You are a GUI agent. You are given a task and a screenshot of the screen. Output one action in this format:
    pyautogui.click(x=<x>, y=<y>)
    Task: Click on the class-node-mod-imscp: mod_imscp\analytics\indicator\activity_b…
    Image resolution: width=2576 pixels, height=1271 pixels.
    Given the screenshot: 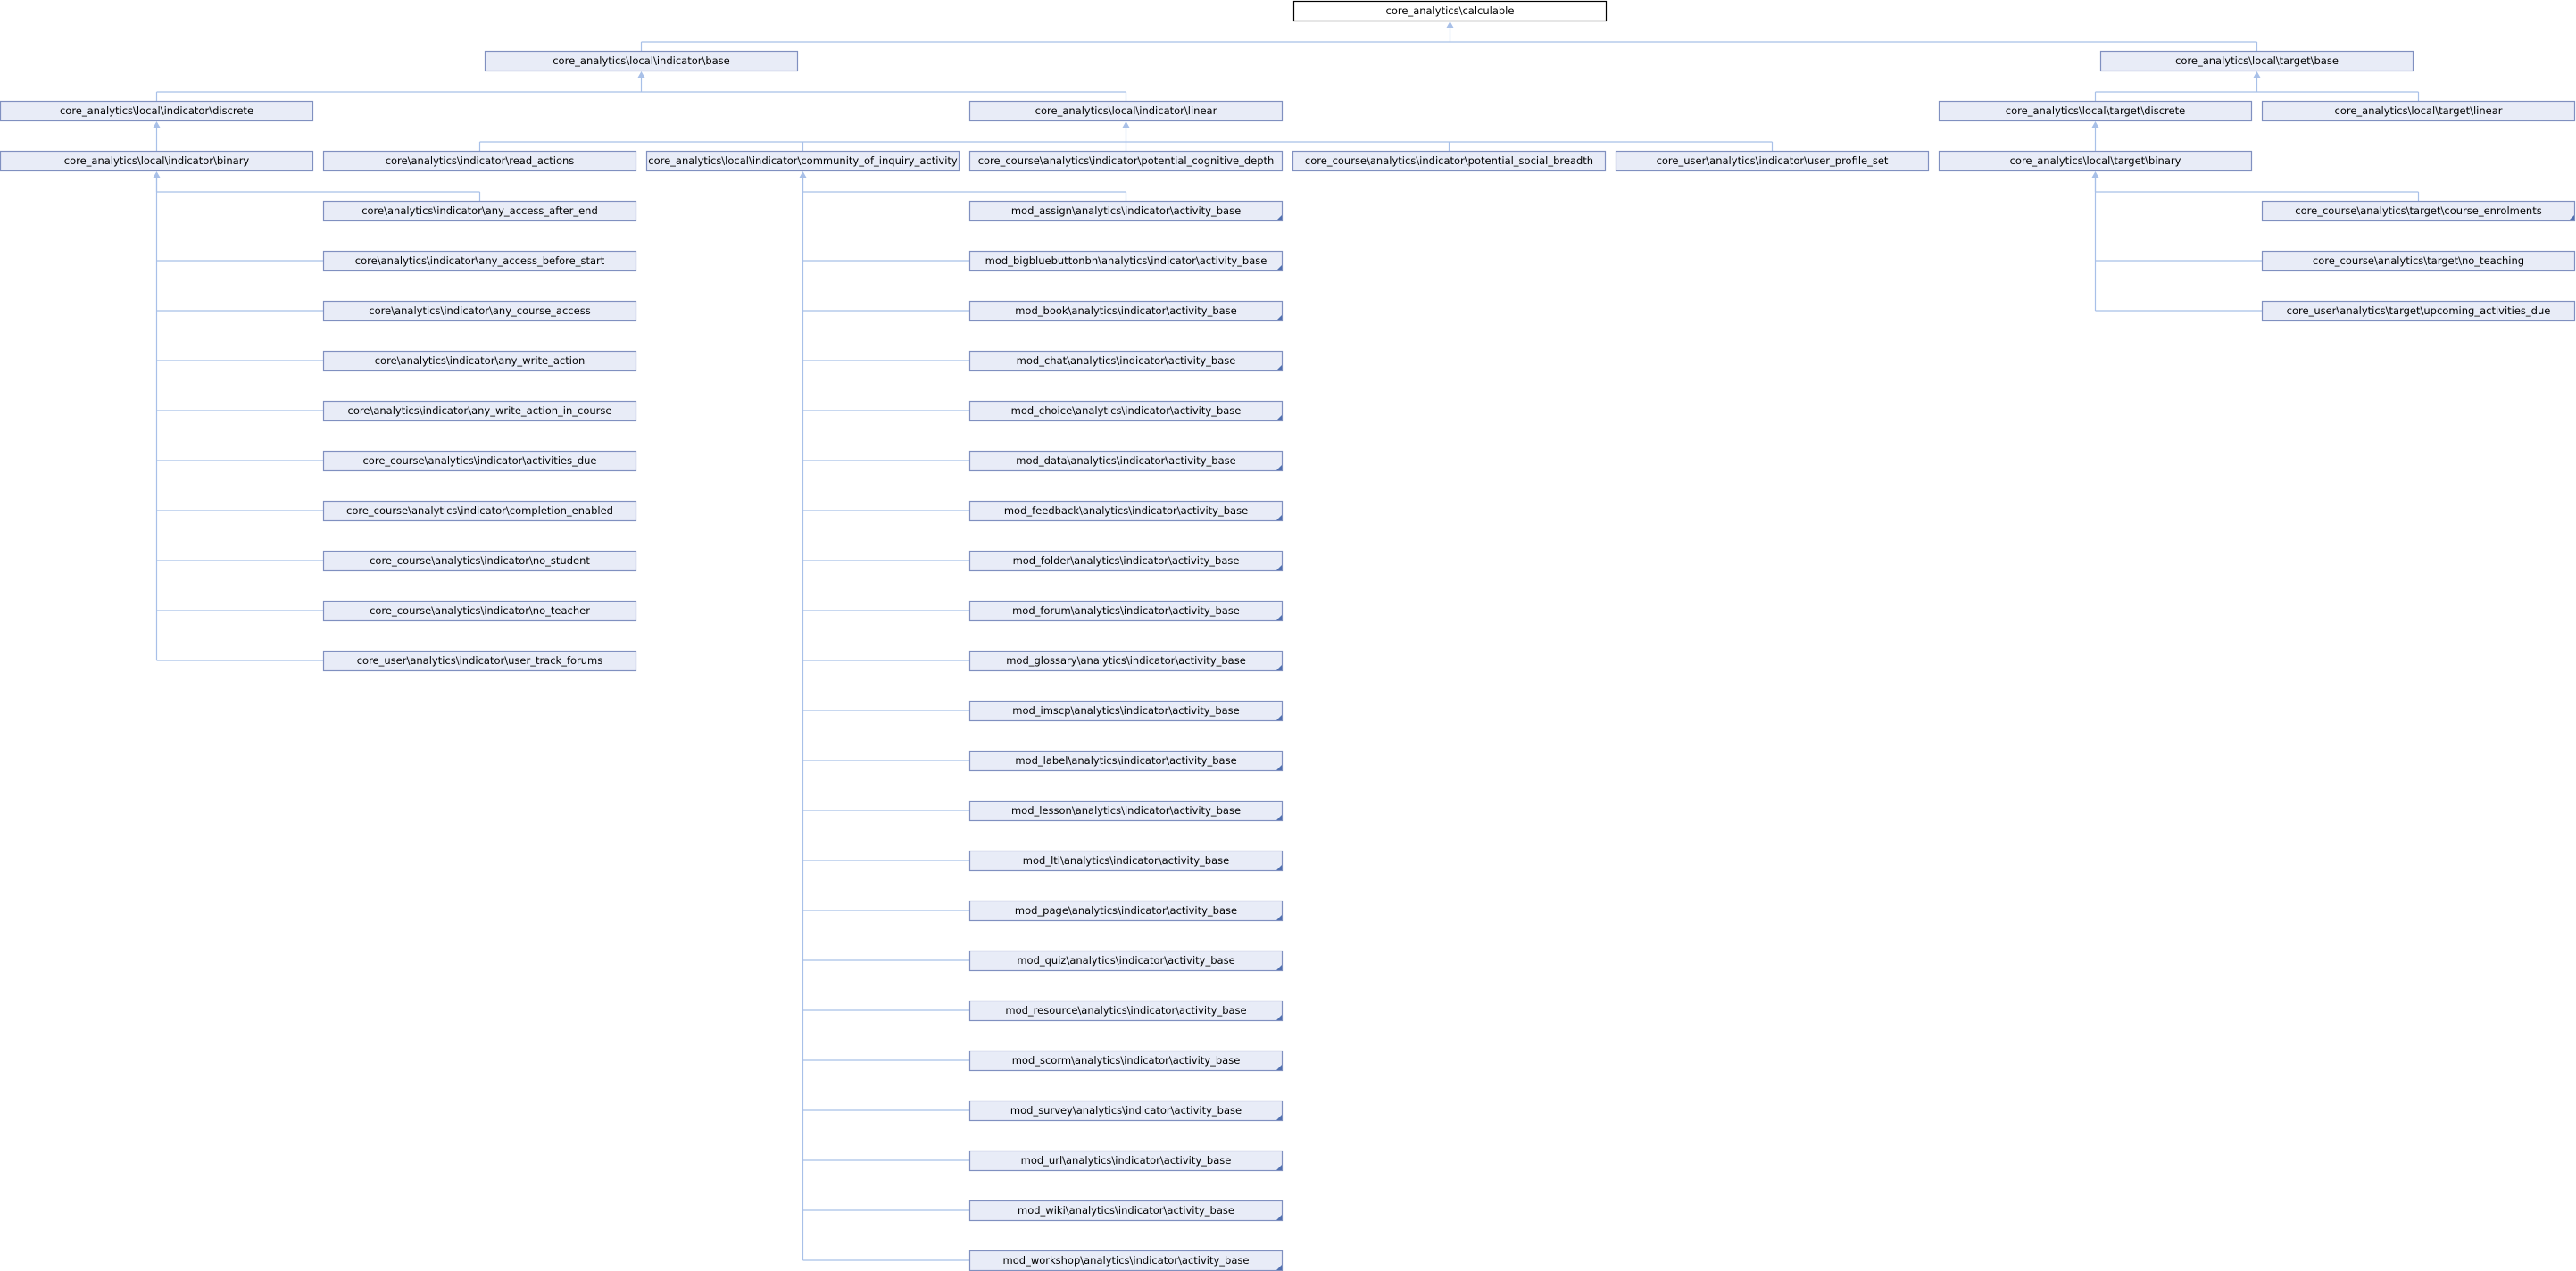 What is the action you would take?
    pyautogui.click(x=1126, y=711)
    